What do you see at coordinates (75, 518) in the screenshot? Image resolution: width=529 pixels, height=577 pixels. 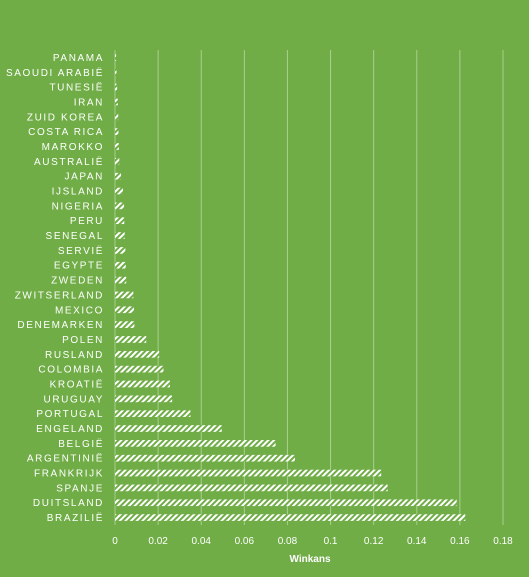 I see `category-label: BRAZILIË` at bounding box center [75, 518].